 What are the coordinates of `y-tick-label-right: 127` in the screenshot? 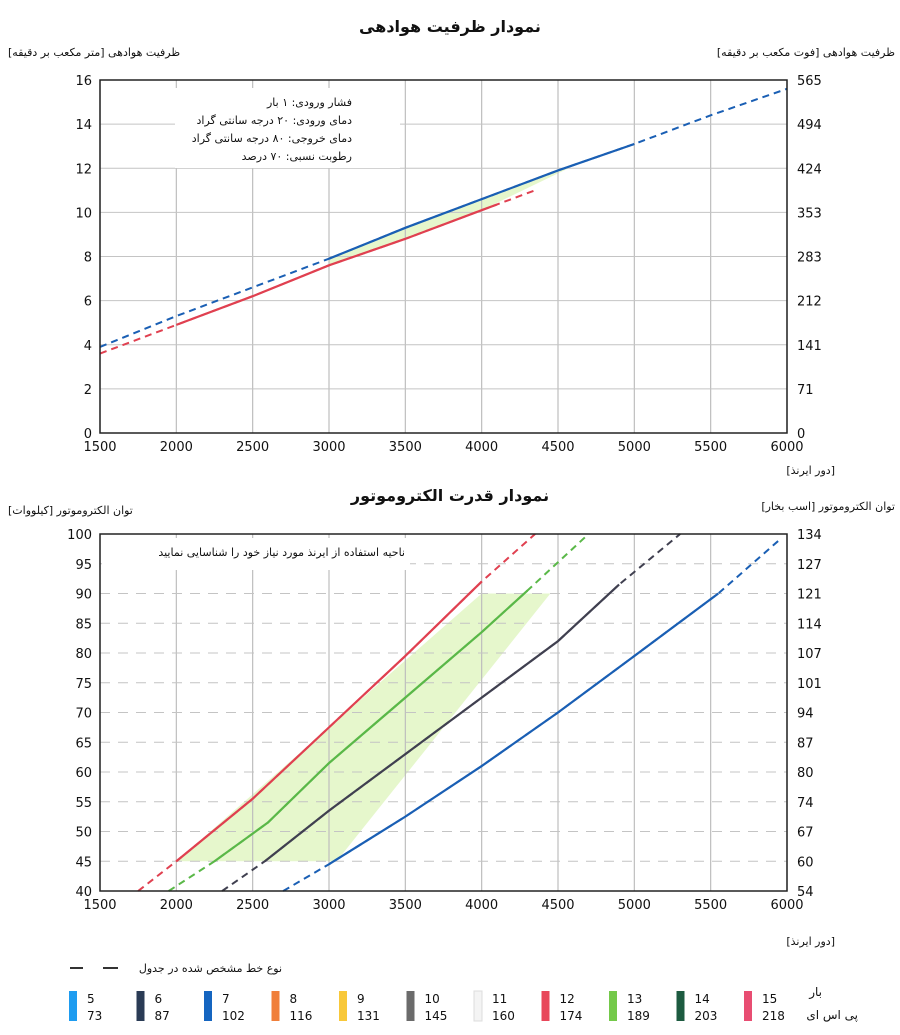 It's located at (809, 565).